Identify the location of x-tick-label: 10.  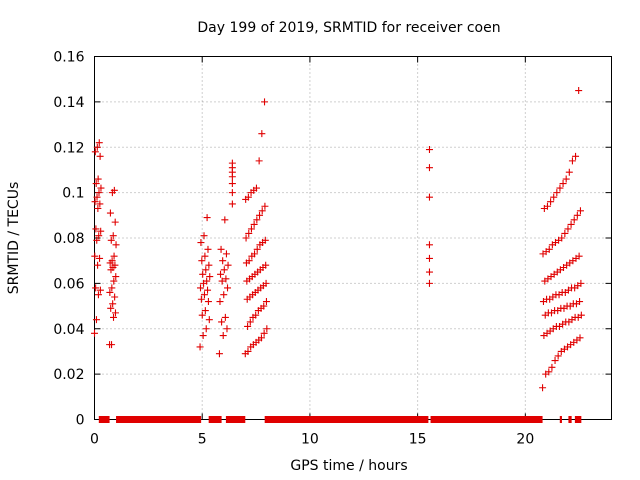
(310, 440).